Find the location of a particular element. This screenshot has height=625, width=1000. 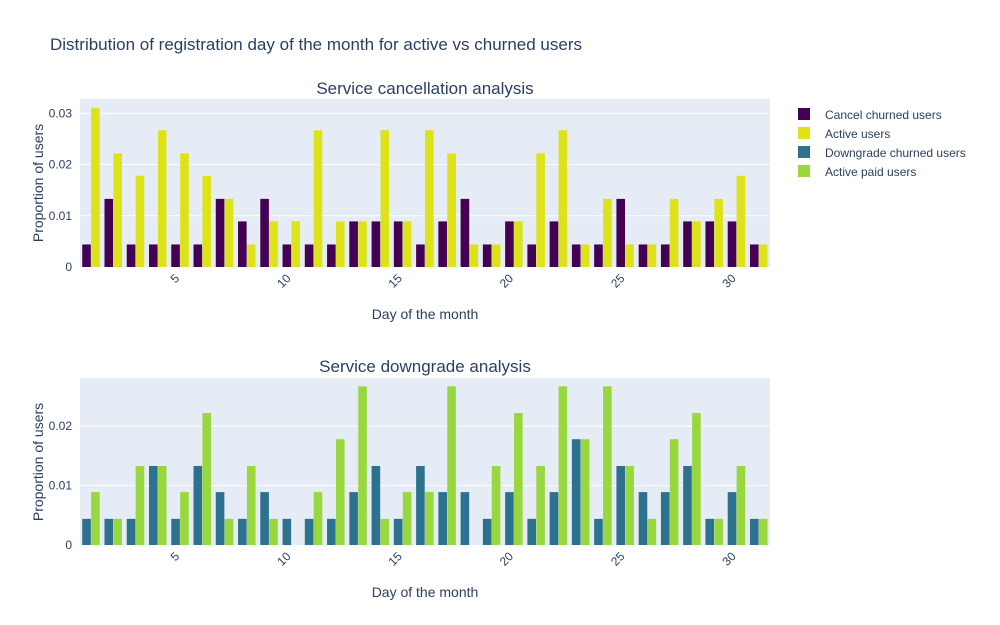

legend-item: Cancel churned users is located at coordinates (870, 115).